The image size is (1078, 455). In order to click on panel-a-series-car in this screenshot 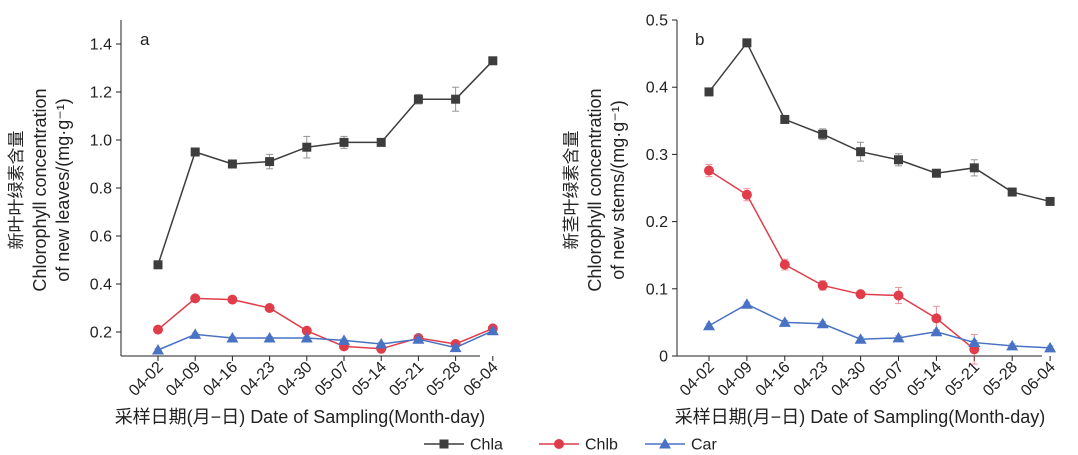, I will do `click(325, 339)`.